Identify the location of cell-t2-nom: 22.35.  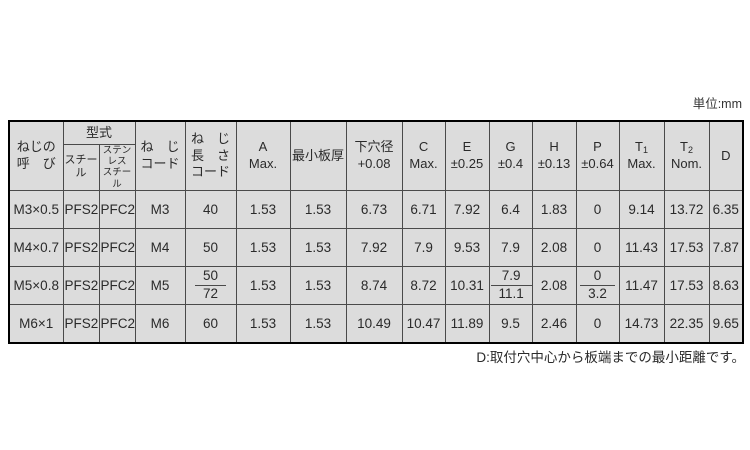
(686, 324).